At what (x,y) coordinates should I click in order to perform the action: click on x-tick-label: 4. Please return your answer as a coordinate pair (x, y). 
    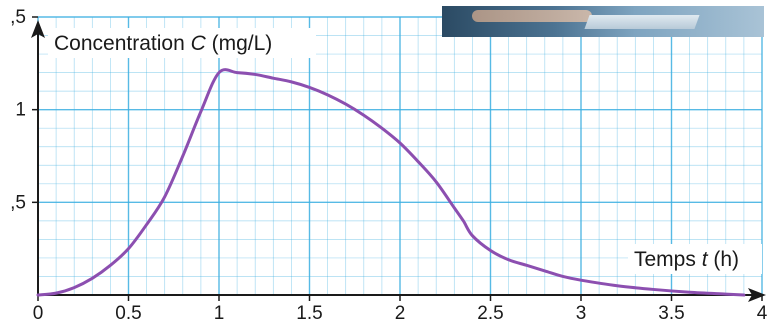
    Looking at the image, I should click on (762, 313).